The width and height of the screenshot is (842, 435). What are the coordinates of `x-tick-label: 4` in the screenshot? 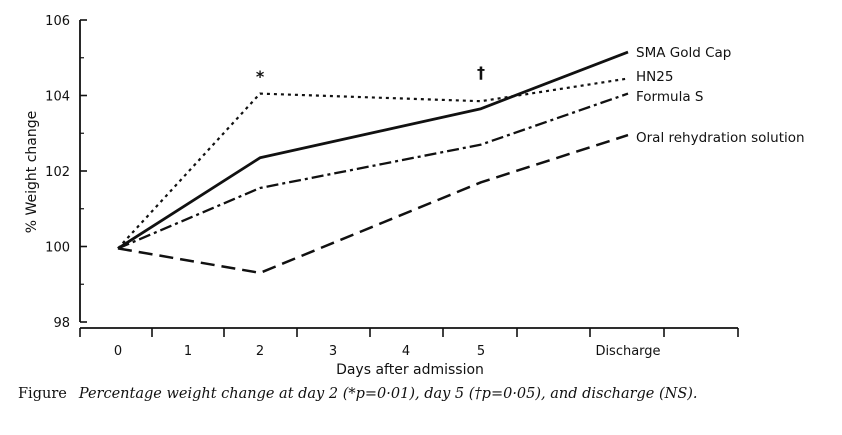 It's located at (406, 351).